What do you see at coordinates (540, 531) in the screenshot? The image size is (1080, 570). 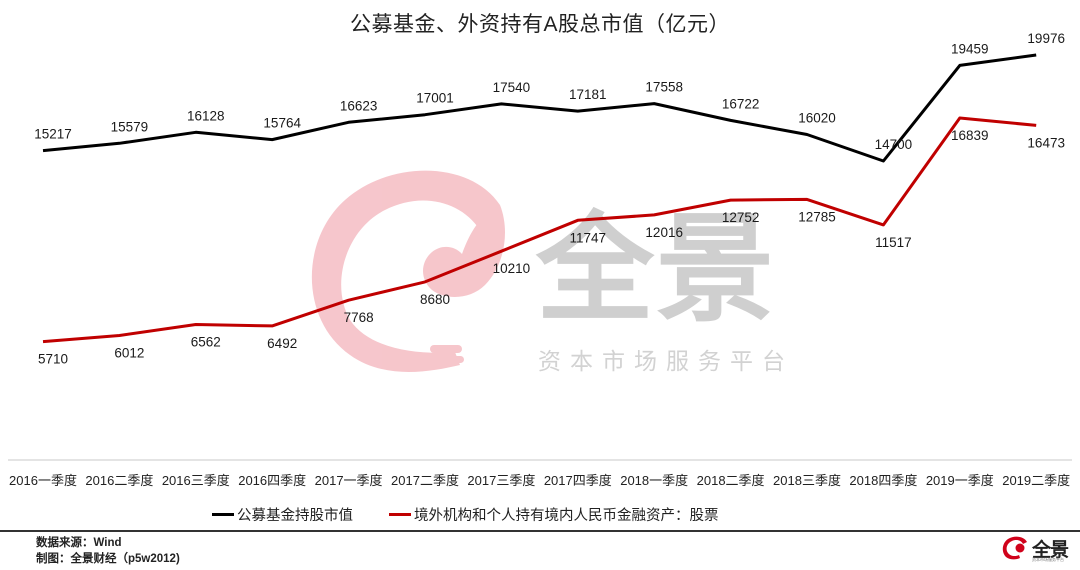 I see `footer-divider` at bounding box center [540, 531].